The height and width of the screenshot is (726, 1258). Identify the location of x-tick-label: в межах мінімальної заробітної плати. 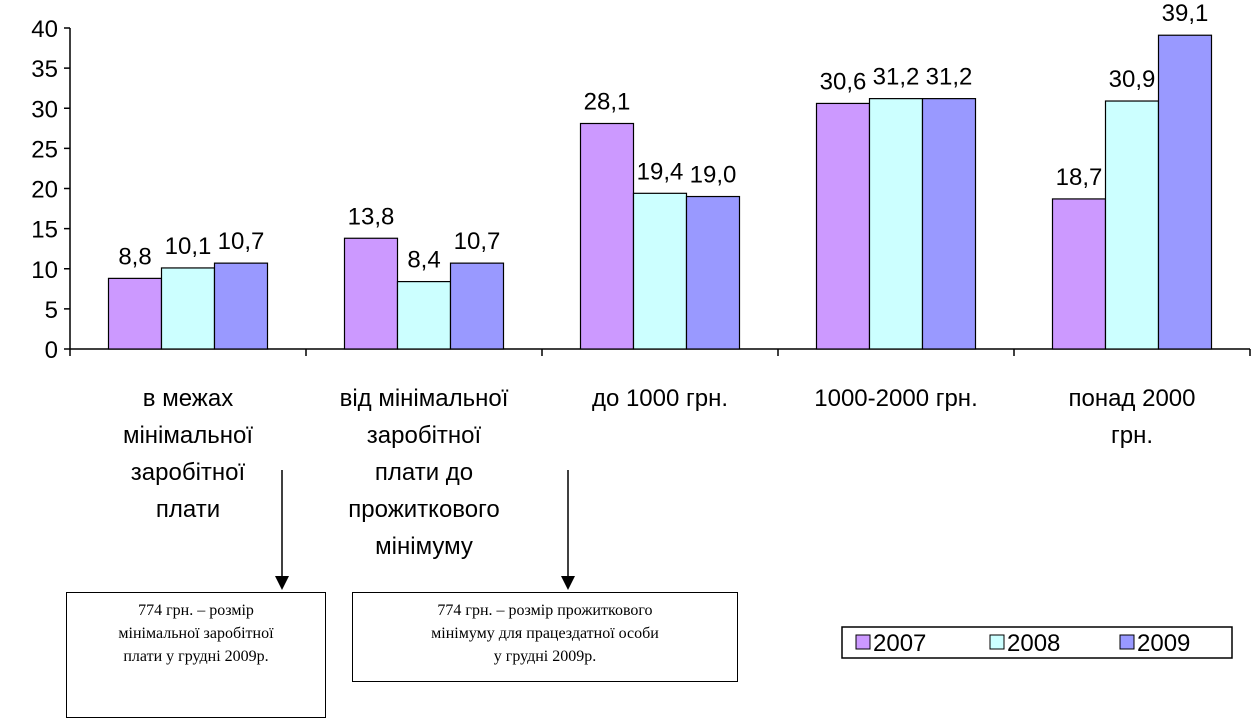
(188, 454).